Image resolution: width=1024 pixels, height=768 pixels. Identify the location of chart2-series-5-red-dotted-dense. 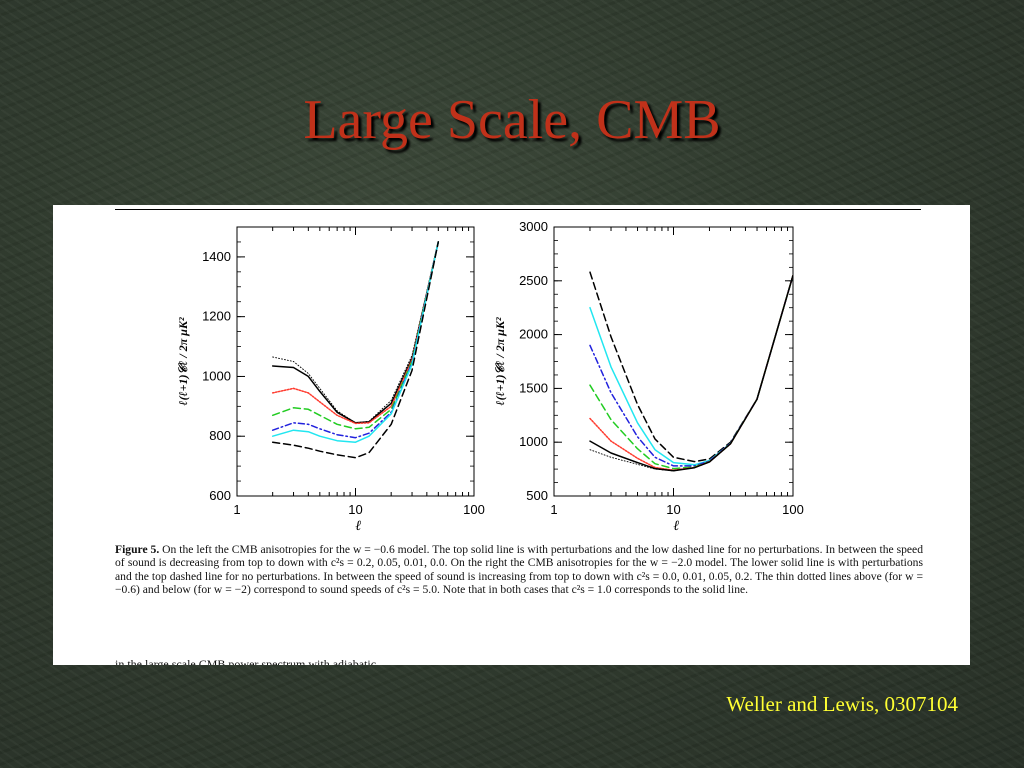
(691, 372).